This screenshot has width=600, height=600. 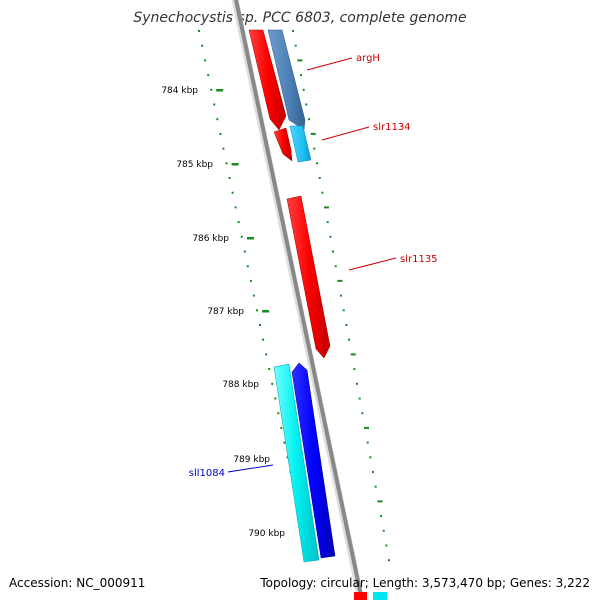 What do you see at coordinates (392, 127) in the screenshot?
I see `gene-label-slr1134: slr1134` at bounding box center [392, 127].